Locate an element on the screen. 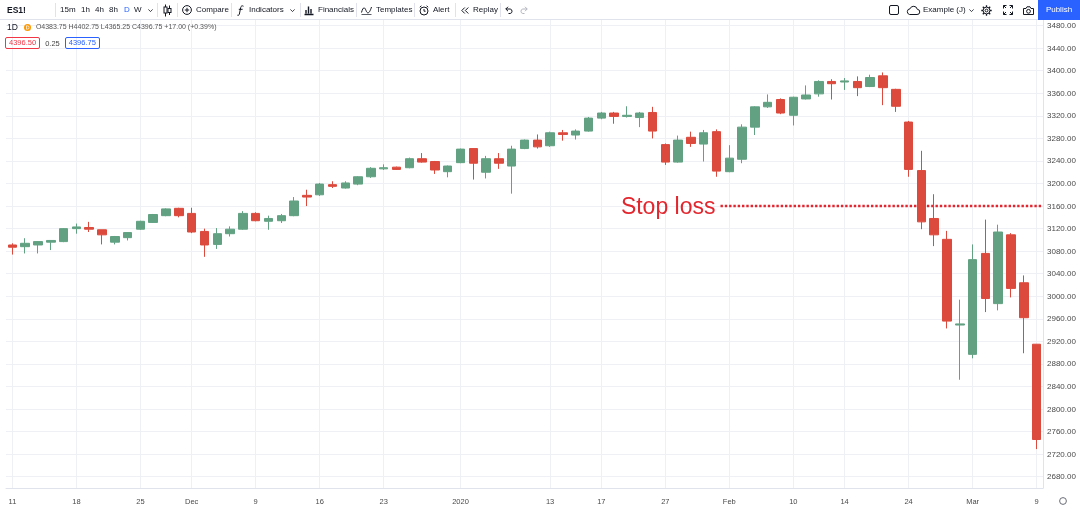 This screenshot has width=1080, height=511. text: Publish is located at coordinates (1059, 10).